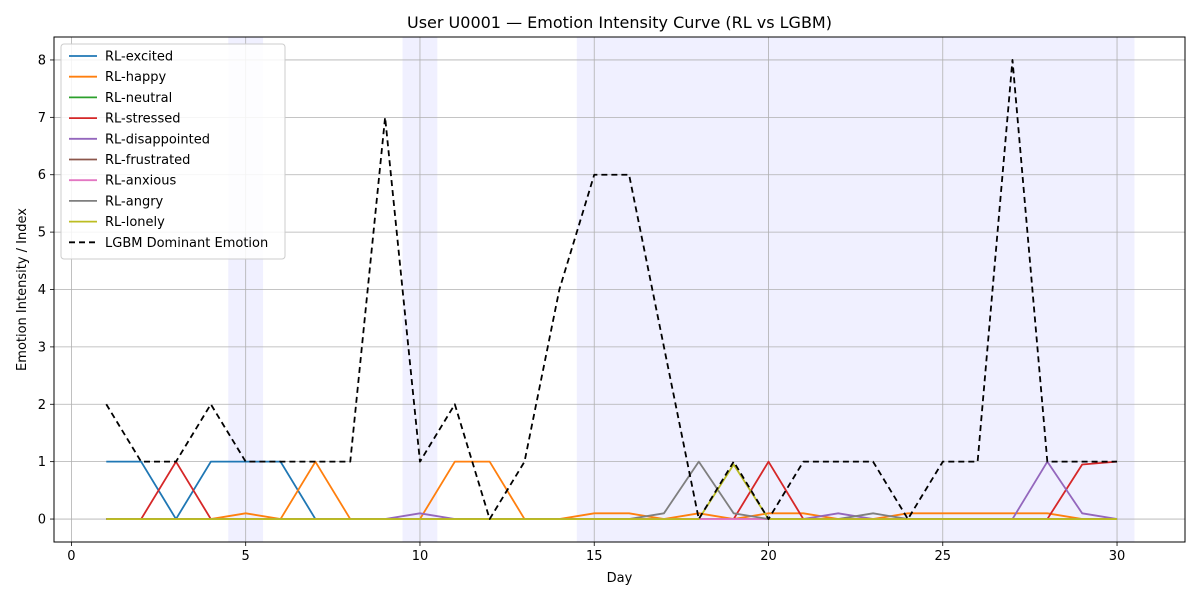 This screenshot has width=1200, height=604. What do you see at coordinates (22, 289) in the screenshot?
I see `y-axis-title: Emotion Intensity / Index` at bounding box center [22, 289].